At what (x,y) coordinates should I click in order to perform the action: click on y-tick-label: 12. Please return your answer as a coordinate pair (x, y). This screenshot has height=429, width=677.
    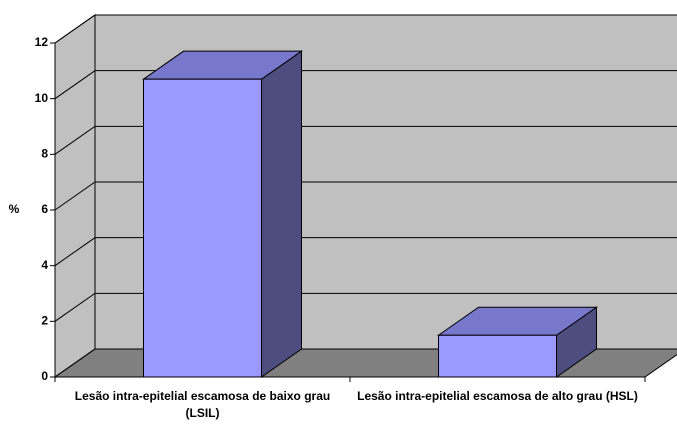
    Looking at the image, I should click on (42, 42).